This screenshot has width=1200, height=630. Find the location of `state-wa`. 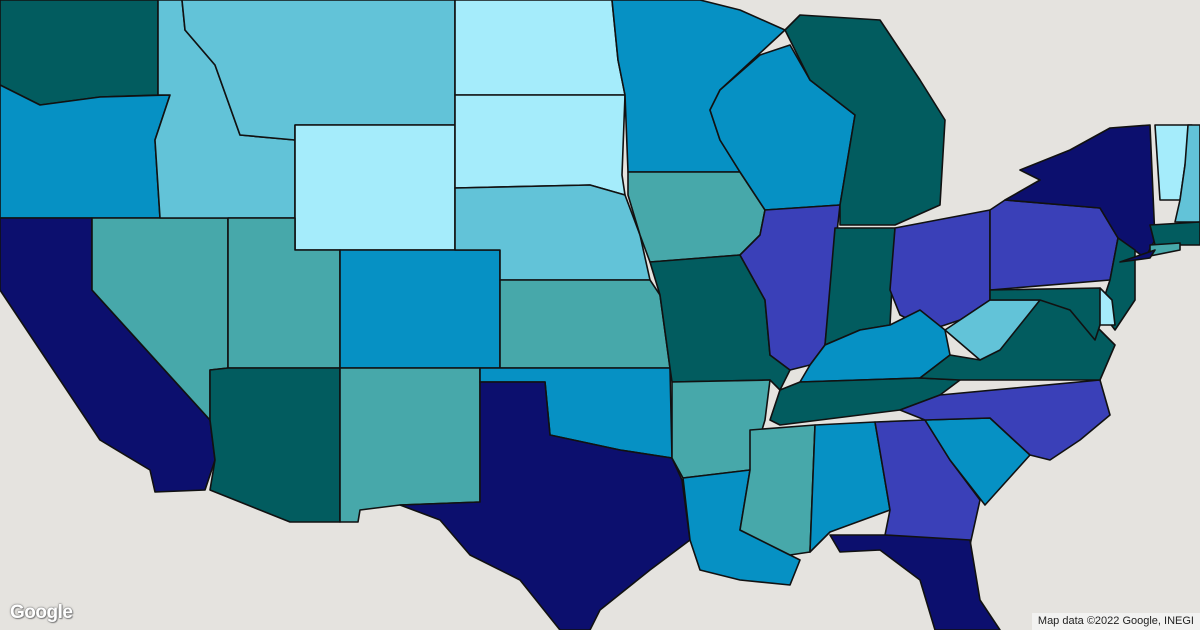

state-wa is located at coordinates (79, 53).